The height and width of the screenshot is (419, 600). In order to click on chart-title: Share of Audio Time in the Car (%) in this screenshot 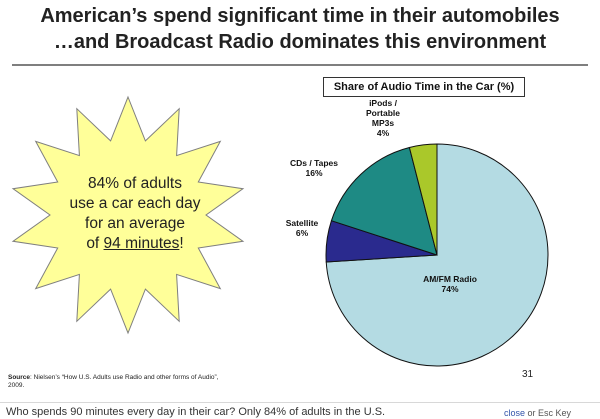, I will do `click(424, 87)`.